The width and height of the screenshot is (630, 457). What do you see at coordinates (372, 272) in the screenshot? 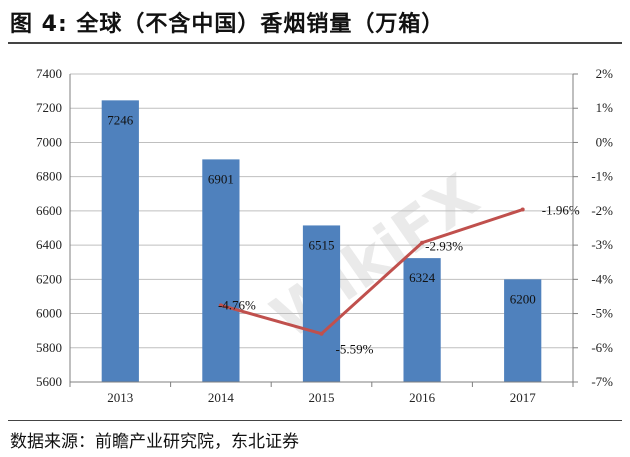
I see `growth-line` at bounding box center [372, 272].